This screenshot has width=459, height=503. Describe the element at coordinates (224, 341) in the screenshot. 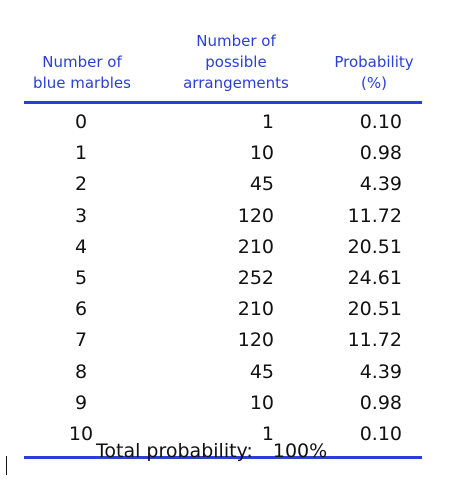

I see `table-row: 7 120 11.72` at that location.